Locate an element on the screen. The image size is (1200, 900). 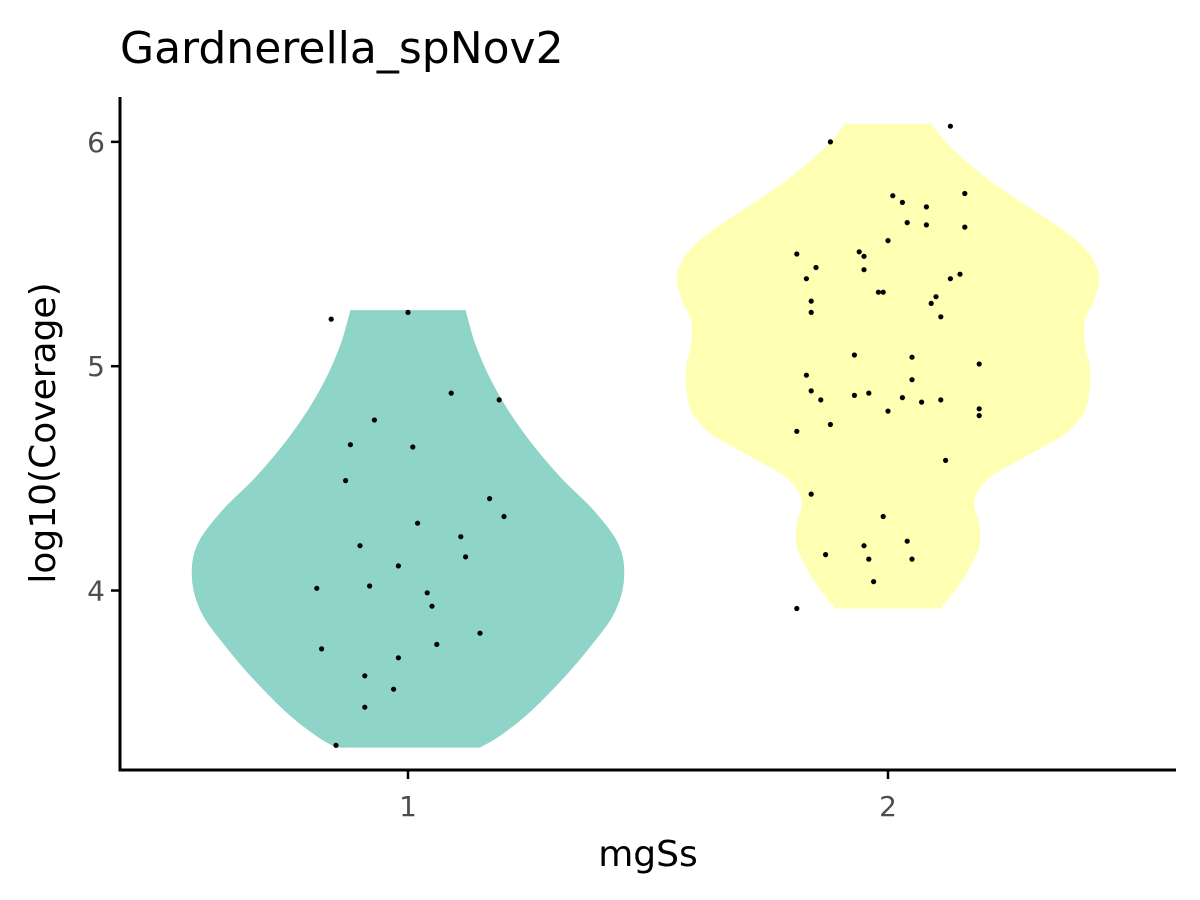
y-tick-label: 5 is located at coordinates (96, 366).